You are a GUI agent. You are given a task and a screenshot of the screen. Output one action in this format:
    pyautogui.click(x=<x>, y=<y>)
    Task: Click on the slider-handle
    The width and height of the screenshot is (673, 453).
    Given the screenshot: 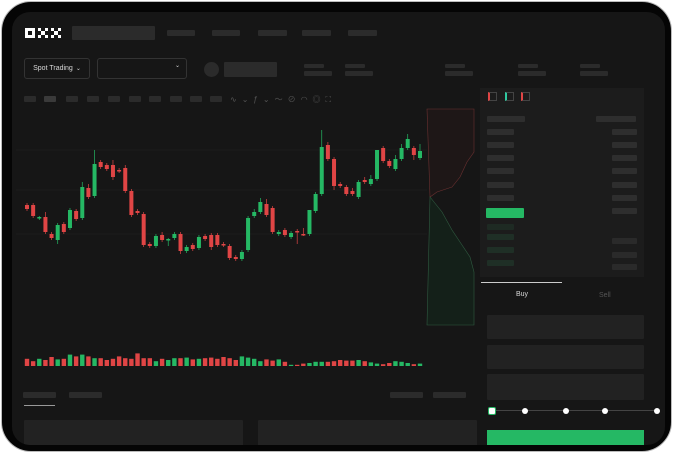 What is the action you would take?
    pyautogui.click(x=492, y=411)
    